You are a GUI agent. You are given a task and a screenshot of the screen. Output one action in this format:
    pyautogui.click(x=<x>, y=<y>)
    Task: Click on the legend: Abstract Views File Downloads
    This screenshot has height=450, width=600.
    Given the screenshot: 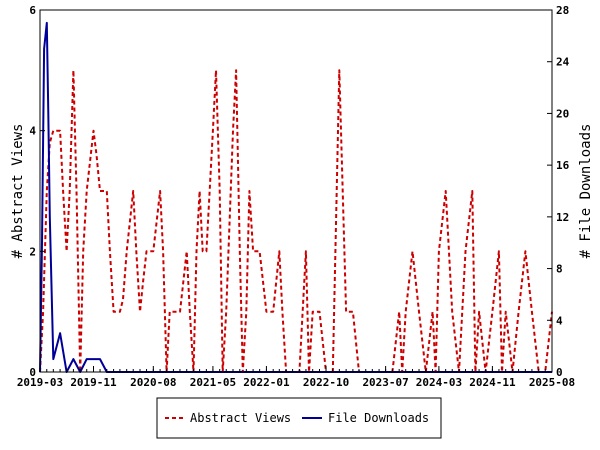 What is the action you would take?
    pyautogui.click(x=299, y=418)
    